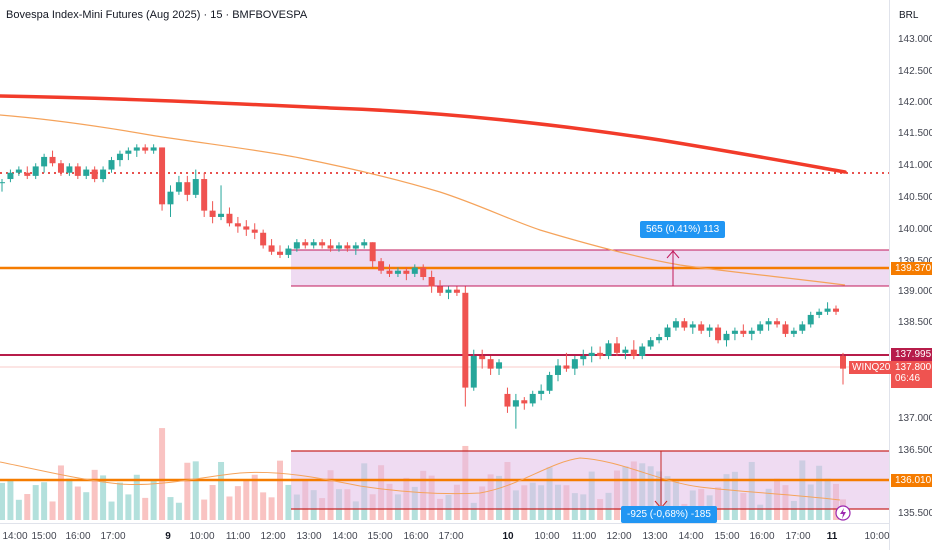 The width and height of the screenshot is (932, 551). Describe the element at coordinates (910, 275) in the screenshot. I see `price-axis` at that location.